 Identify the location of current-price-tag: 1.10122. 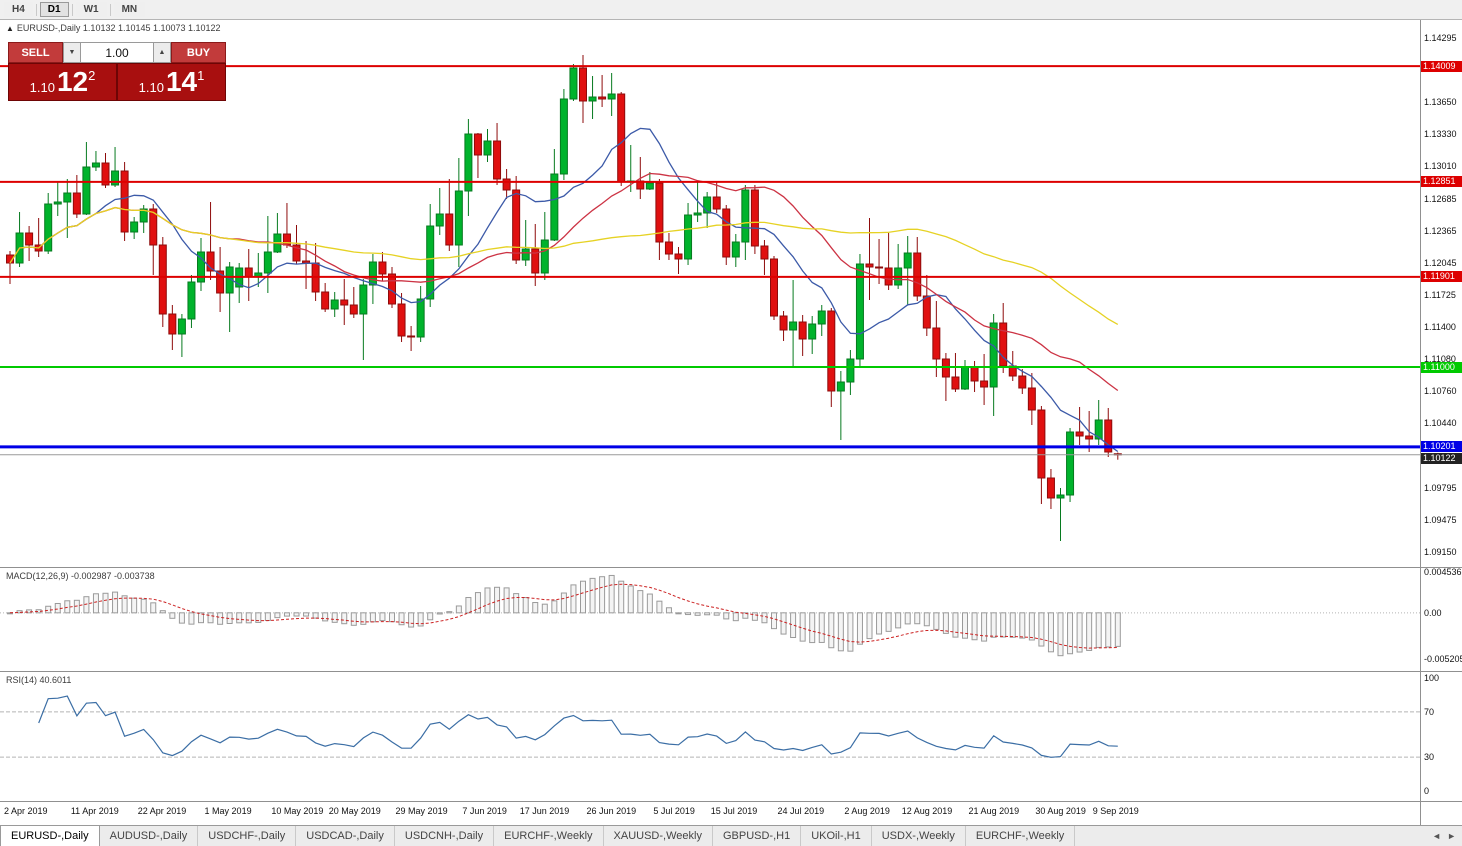
(1441, 458).